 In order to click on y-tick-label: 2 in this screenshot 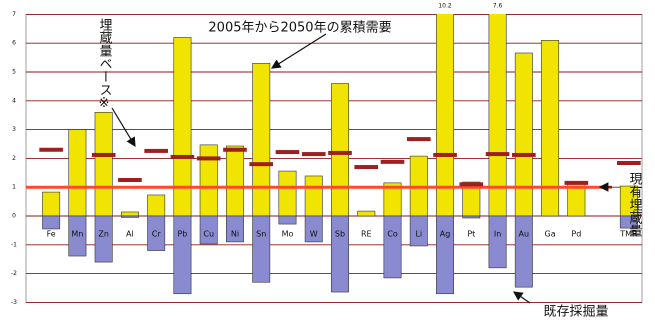, I will do `click(14, 158)`.